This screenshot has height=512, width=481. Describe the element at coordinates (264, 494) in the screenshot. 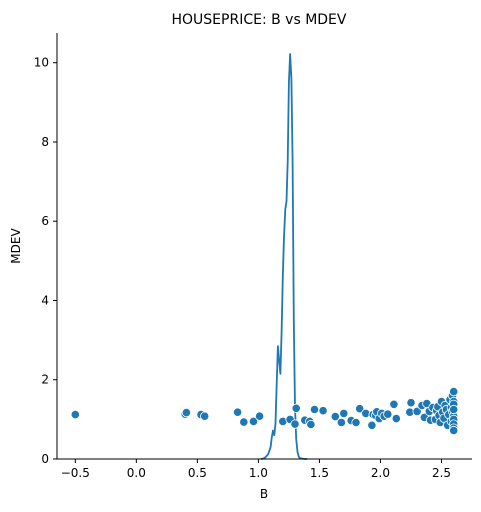

I see `x-axis-label: B` at that location.